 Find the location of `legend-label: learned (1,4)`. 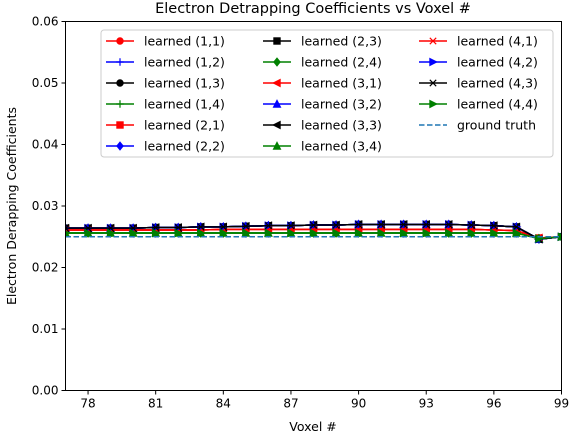

legend-label: learned (1,4) is located at coordinates (184, 104).